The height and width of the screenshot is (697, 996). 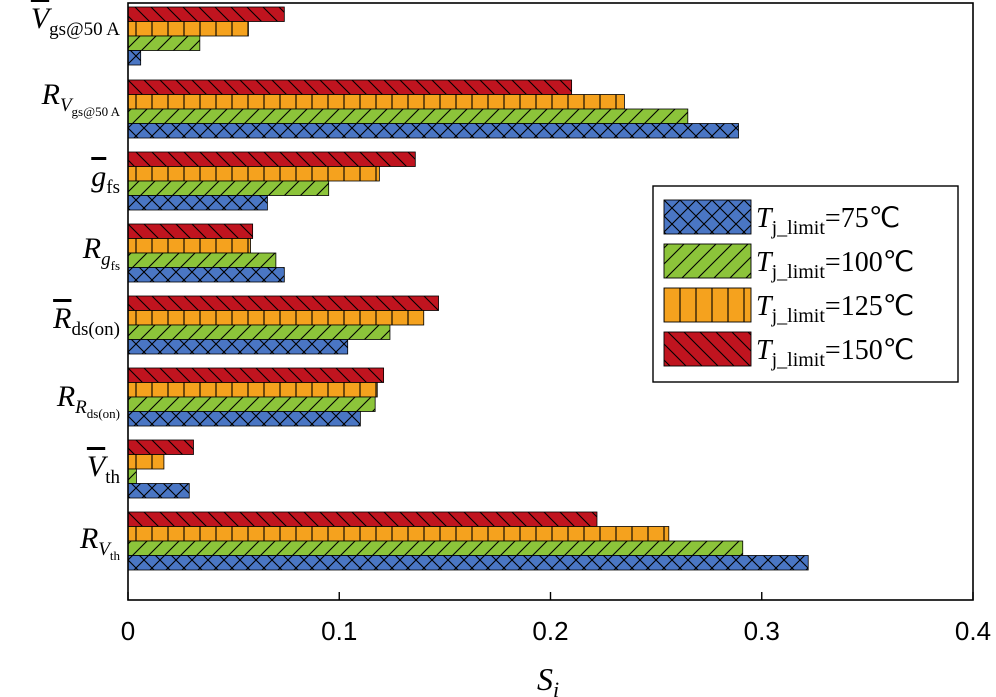 I want to click on category-label-1: Vgs@50 A, so click(x=75, y=21).